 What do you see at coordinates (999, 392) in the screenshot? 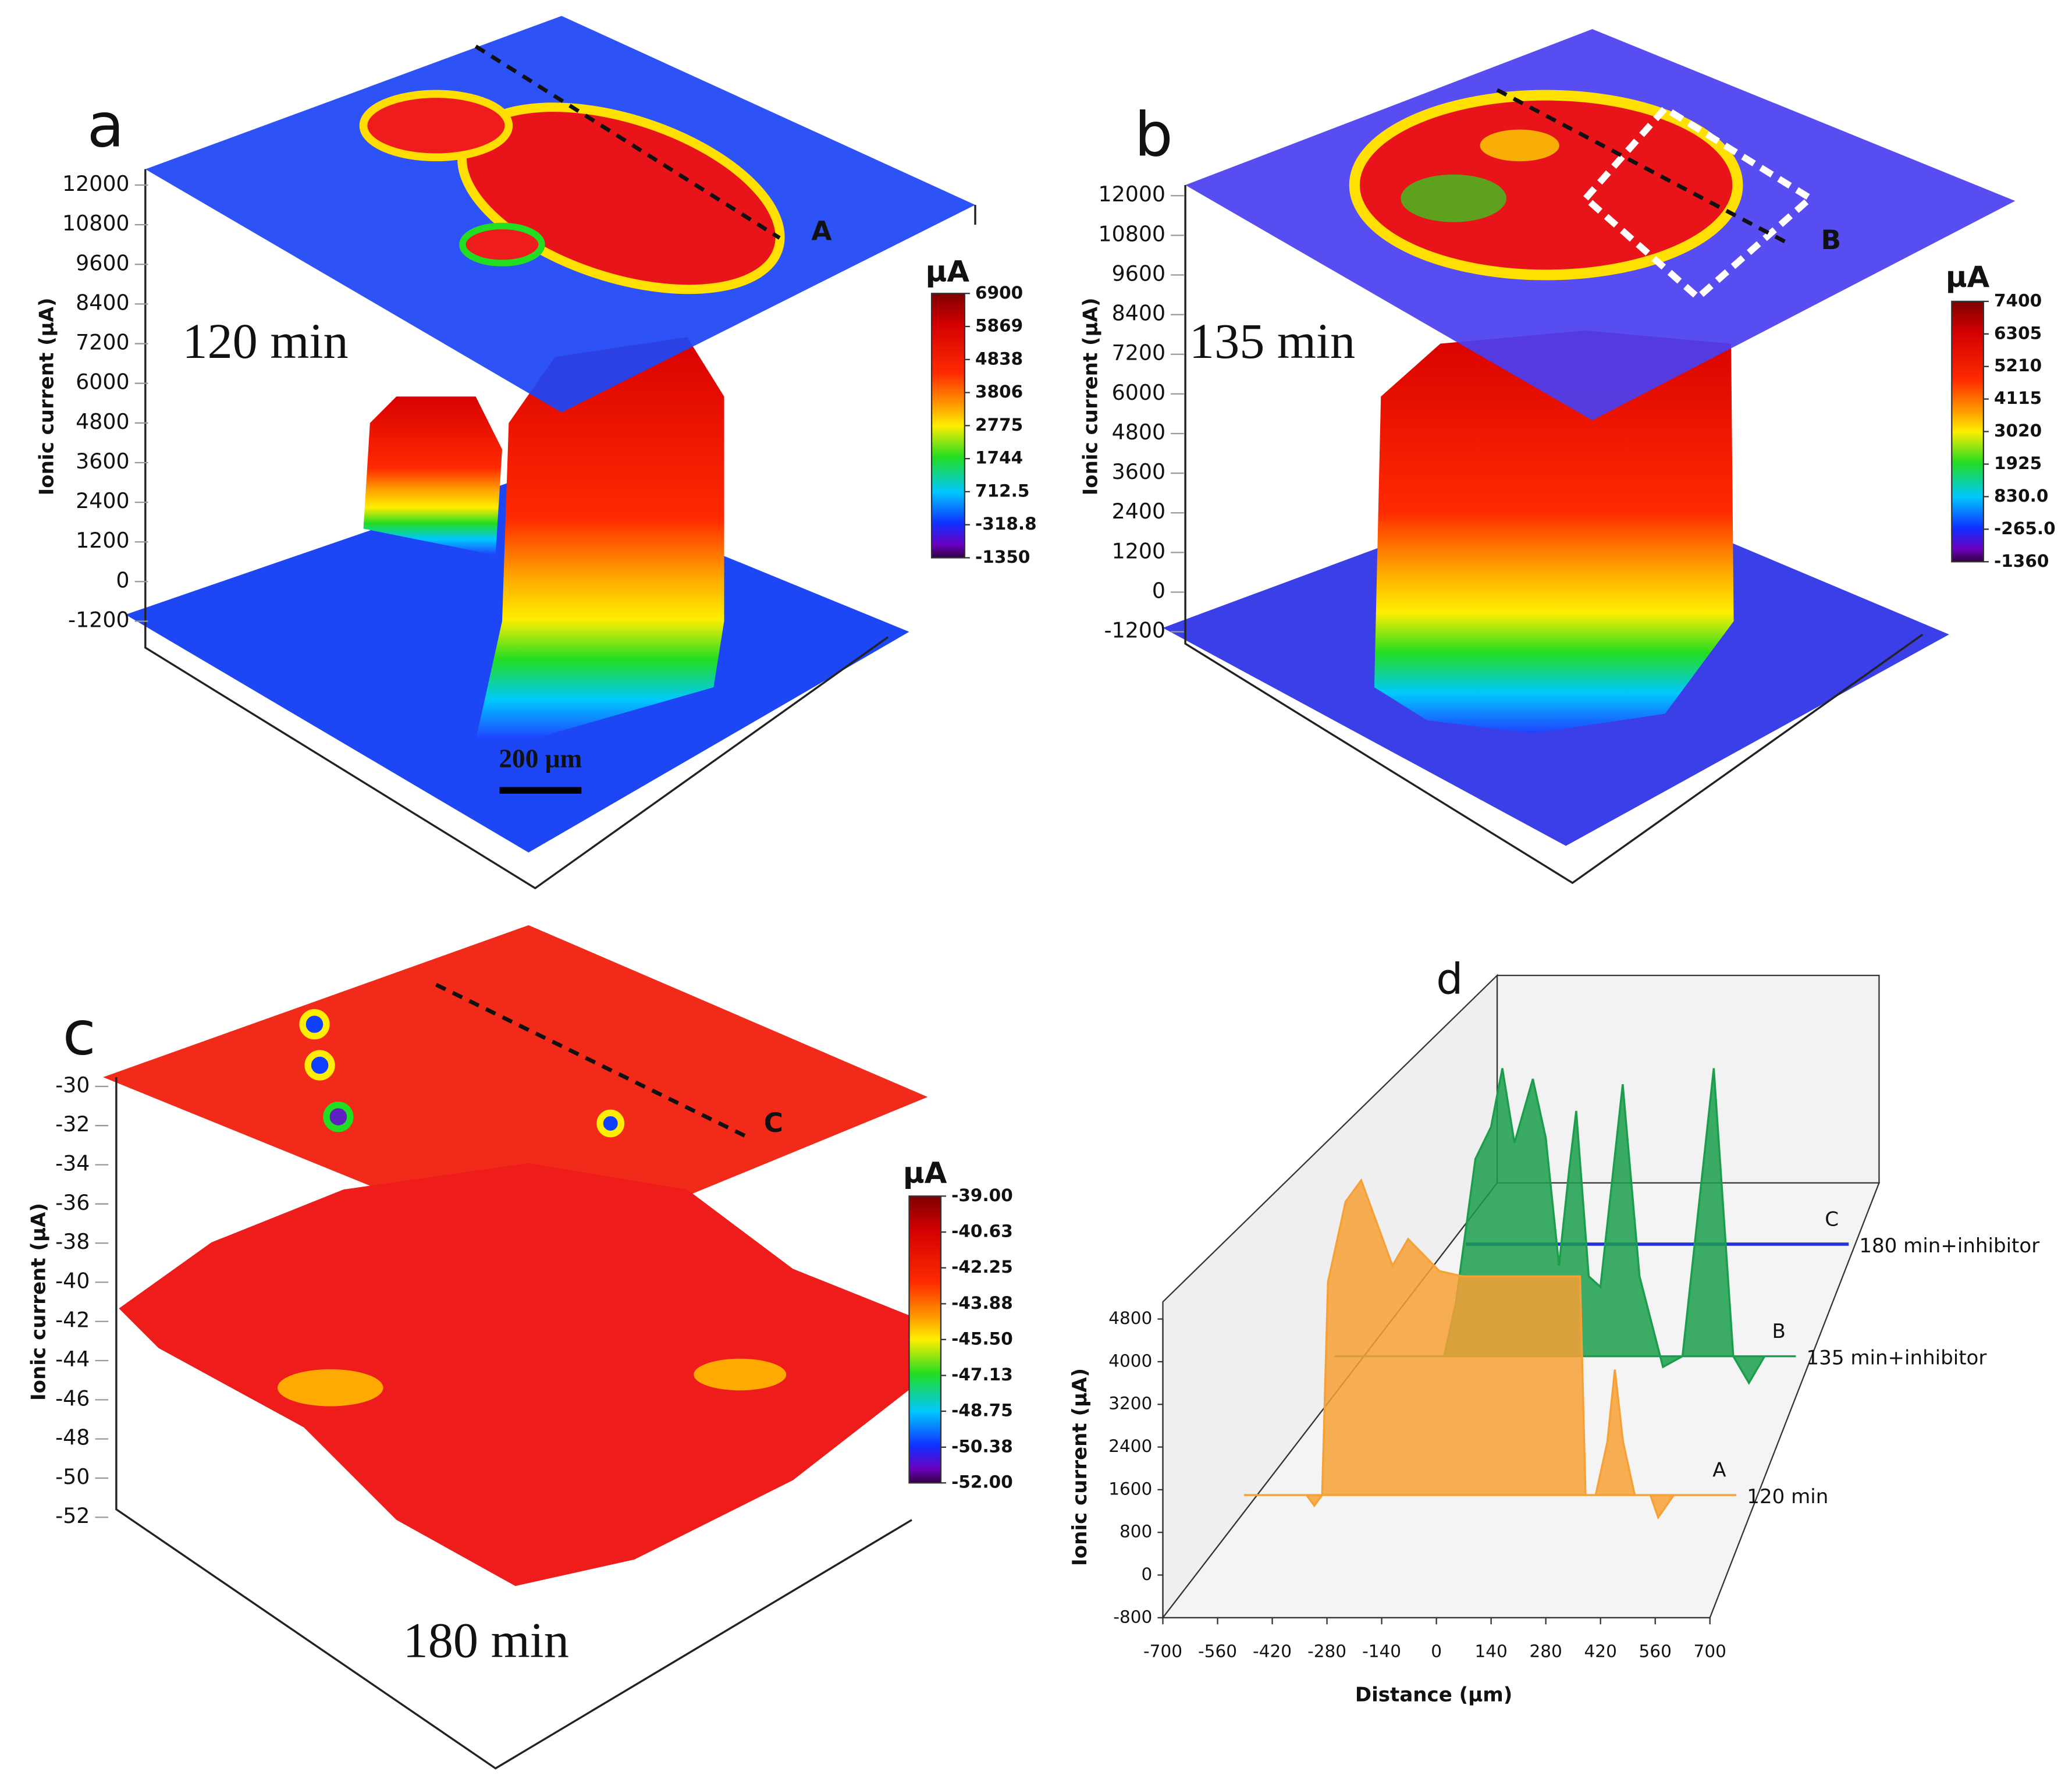
I see `colorbar-tick-label: 3806` at bounding box center [999, 392].